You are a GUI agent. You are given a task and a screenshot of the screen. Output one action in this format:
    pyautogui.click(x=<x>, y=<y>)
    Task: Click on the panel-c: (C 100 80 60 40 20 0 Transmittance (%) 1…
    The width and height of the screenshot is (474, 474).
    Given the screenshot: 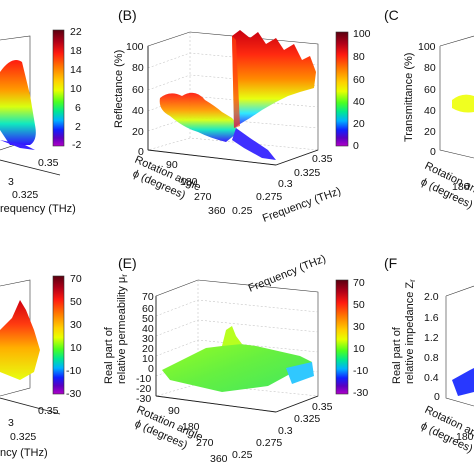 What is the action you would take?
    pyautogui.click(x=429, y=109)
    